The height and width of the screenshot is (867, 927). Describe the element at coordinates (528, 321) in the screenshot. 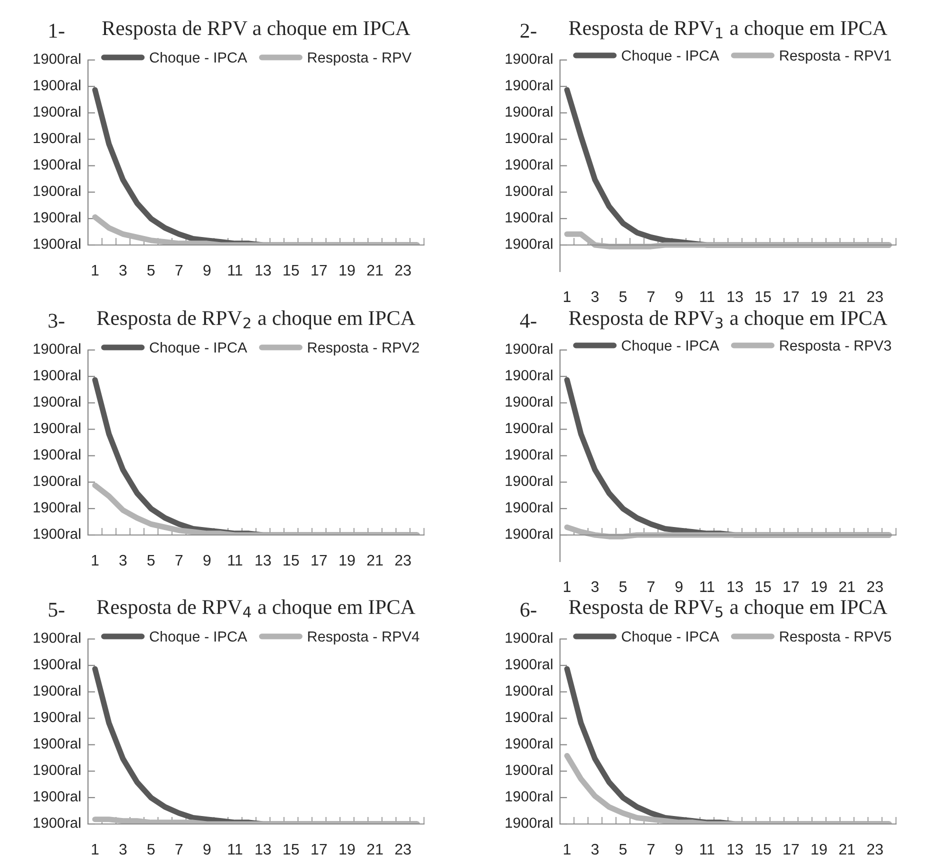

I see `text: 4-` at that location.